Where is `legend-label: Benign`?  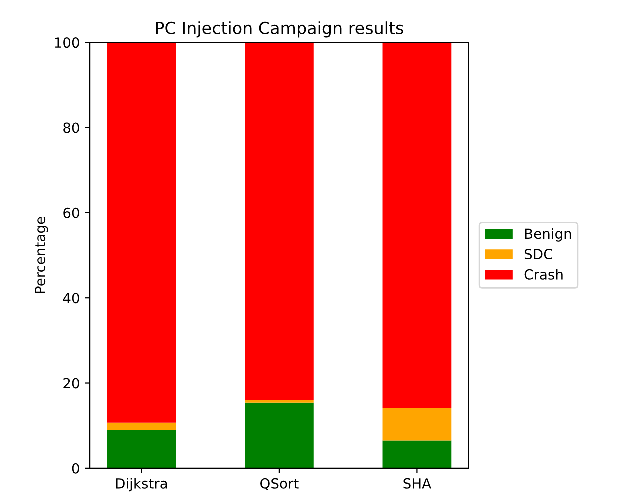 legend-label: Benign is located at coordinates (548, 235).